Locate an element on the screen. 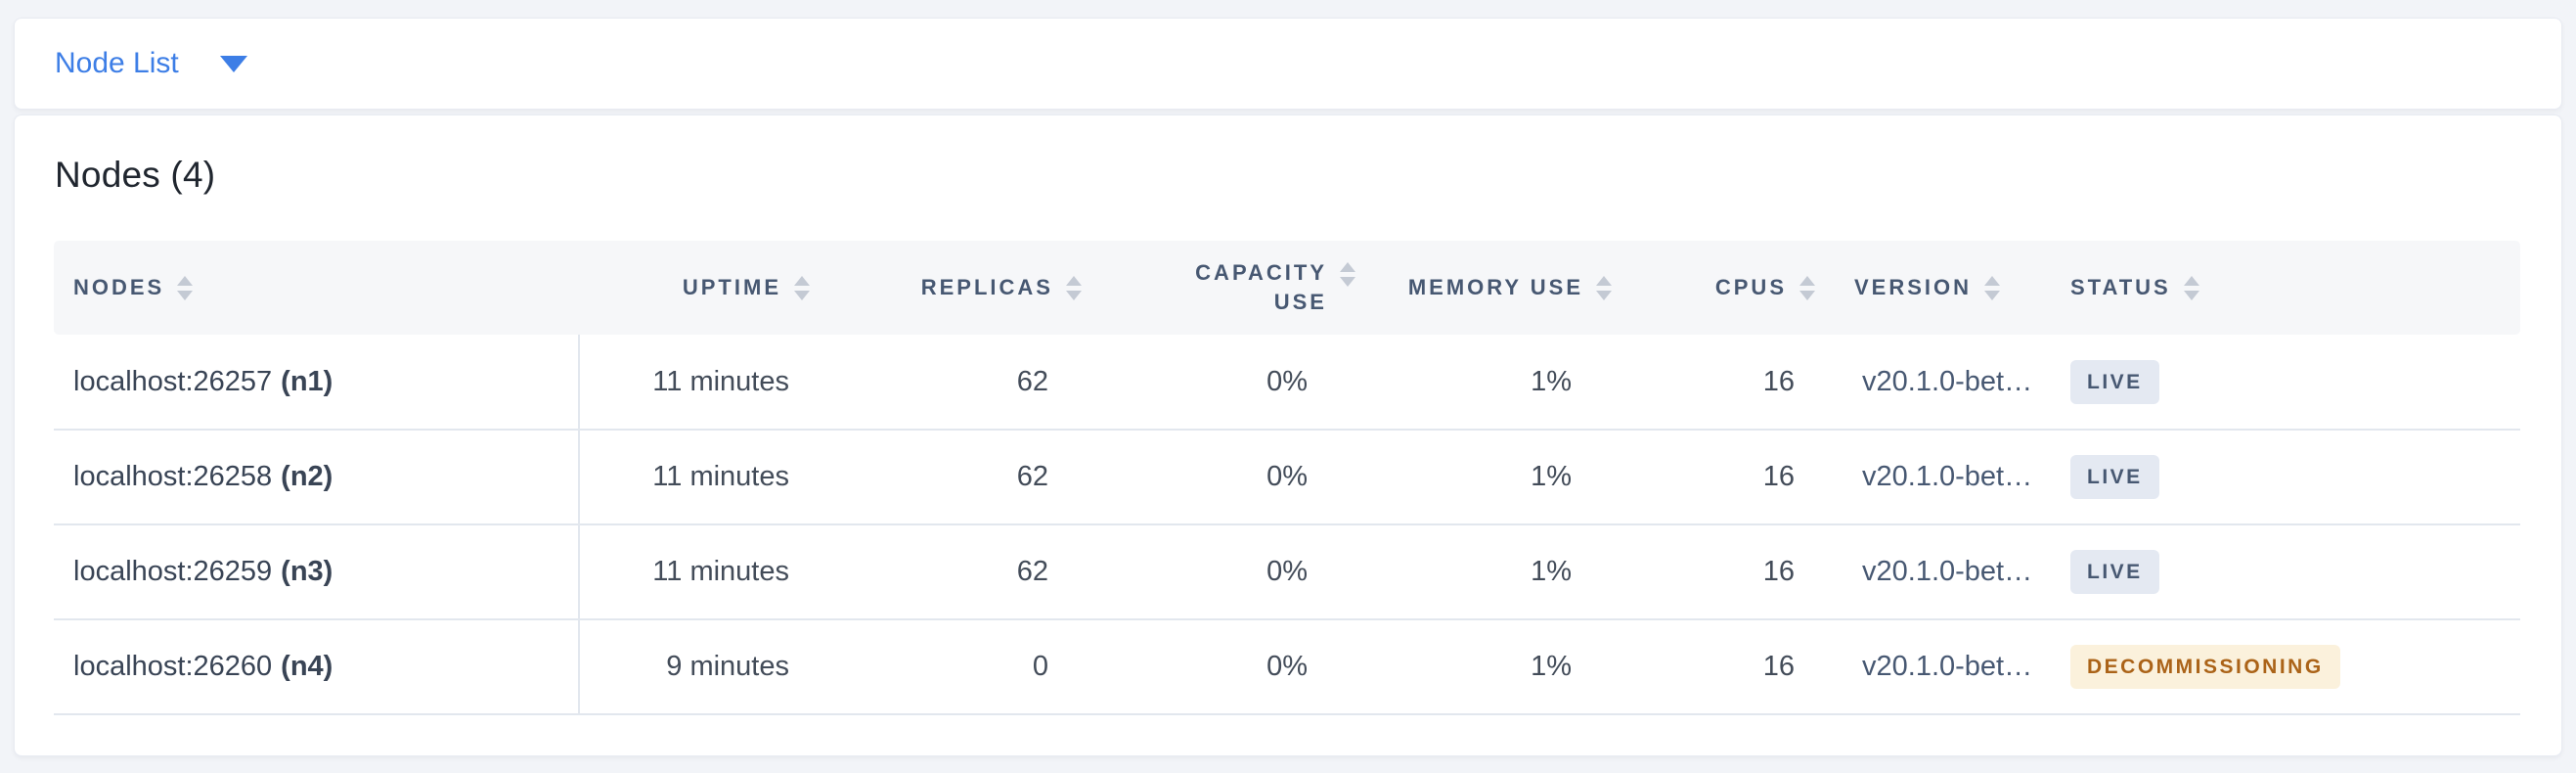  view-selector-card: Node List is located at coordinates (1288, 64).